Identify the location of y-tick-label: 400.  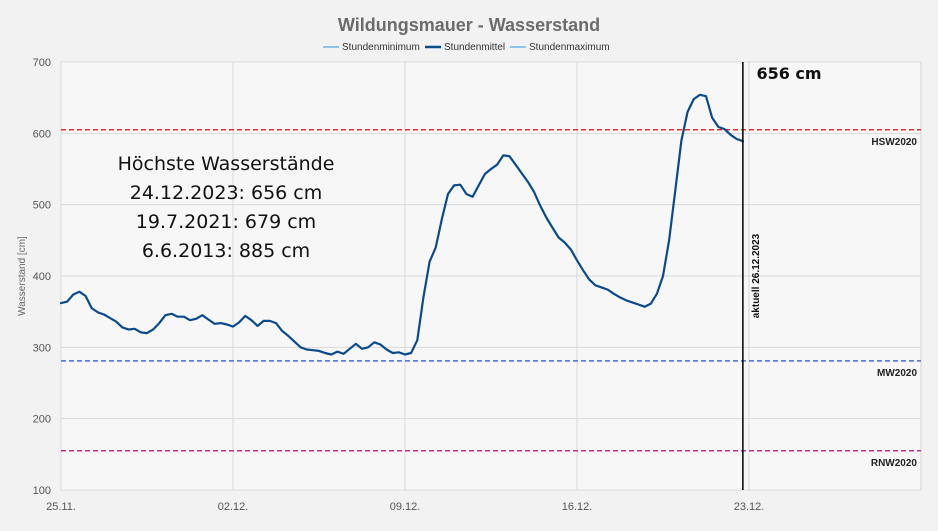
(42, 277).